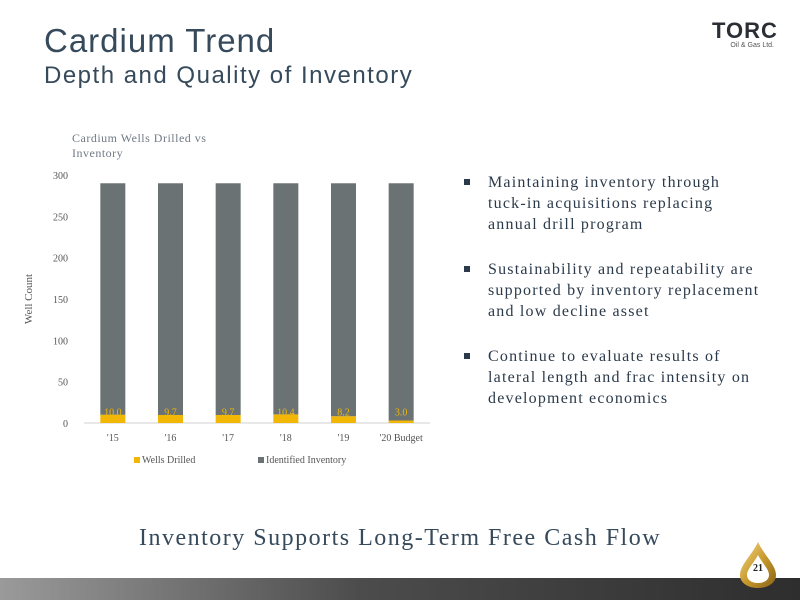 Image resolution: width=800 pixels, height=600 pixels. I want to click on x-tick-label: '16, so click(171, 438).